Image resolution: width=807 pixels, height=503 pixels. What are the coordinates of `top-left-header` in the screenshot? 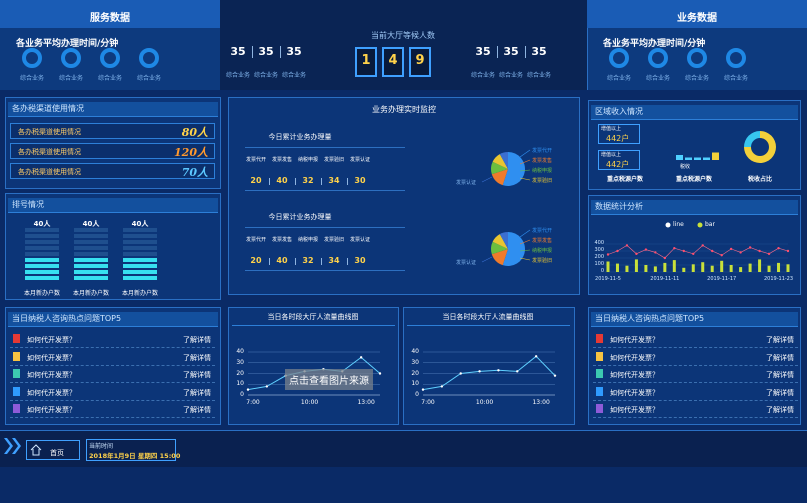 It's located at (110, 14).